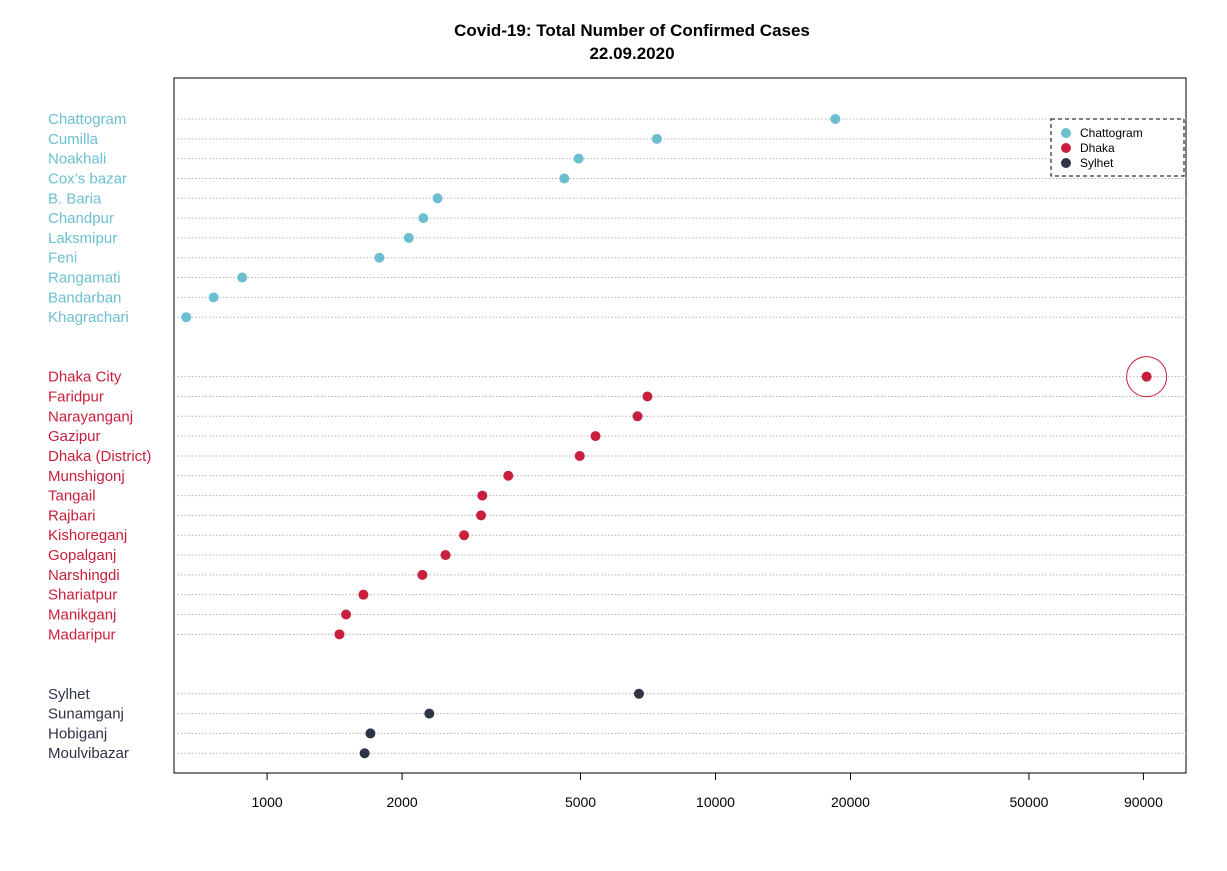 The height and width of the screenshot is (871, 1227). What do you see at coordinates (84, 297) in the screenshot?
I see `row-label-bandarban: Bandarban` at bounding box center [84, 297].